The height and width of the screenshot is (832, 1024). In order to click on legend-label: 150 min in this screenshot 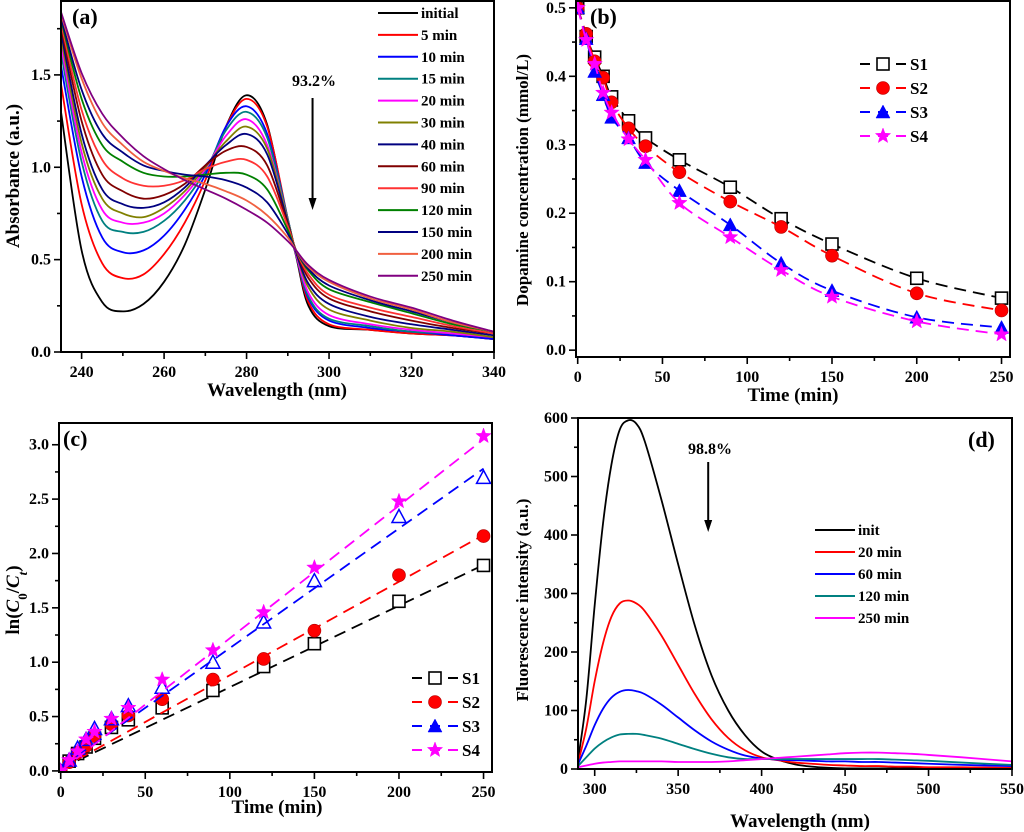, I will do `click(447, 233)`.